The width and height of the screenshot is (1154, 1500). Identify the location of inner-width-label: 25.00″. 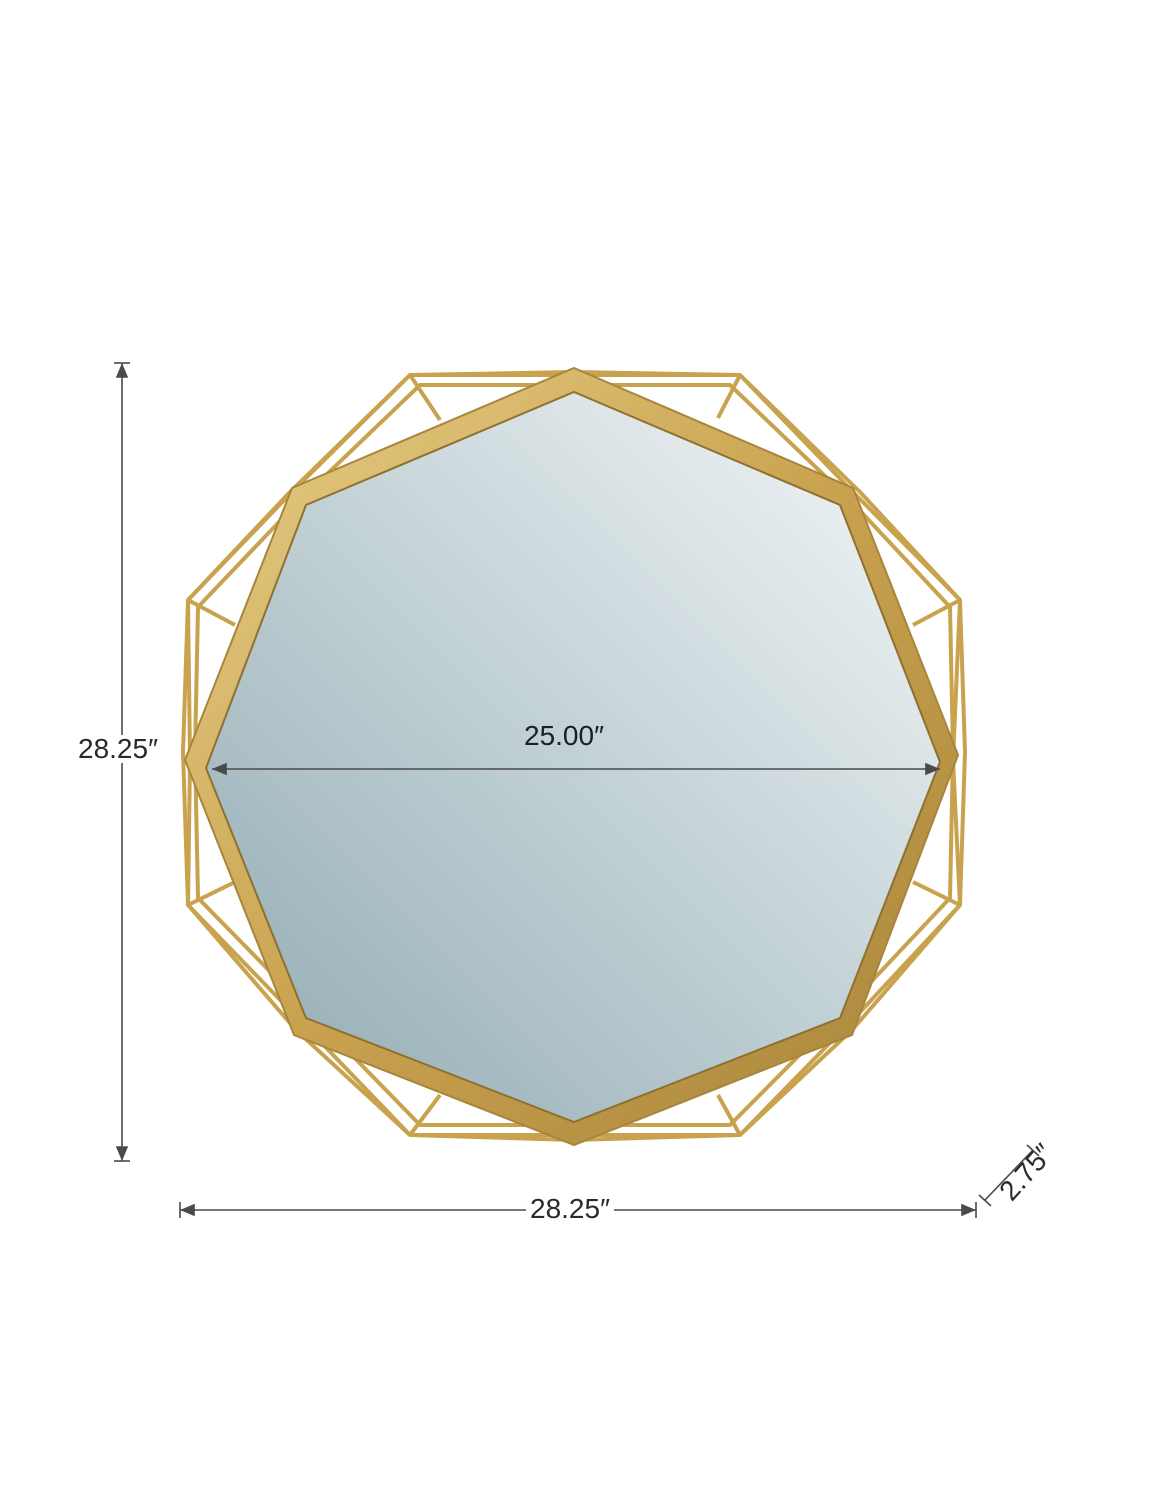
(564, 736).